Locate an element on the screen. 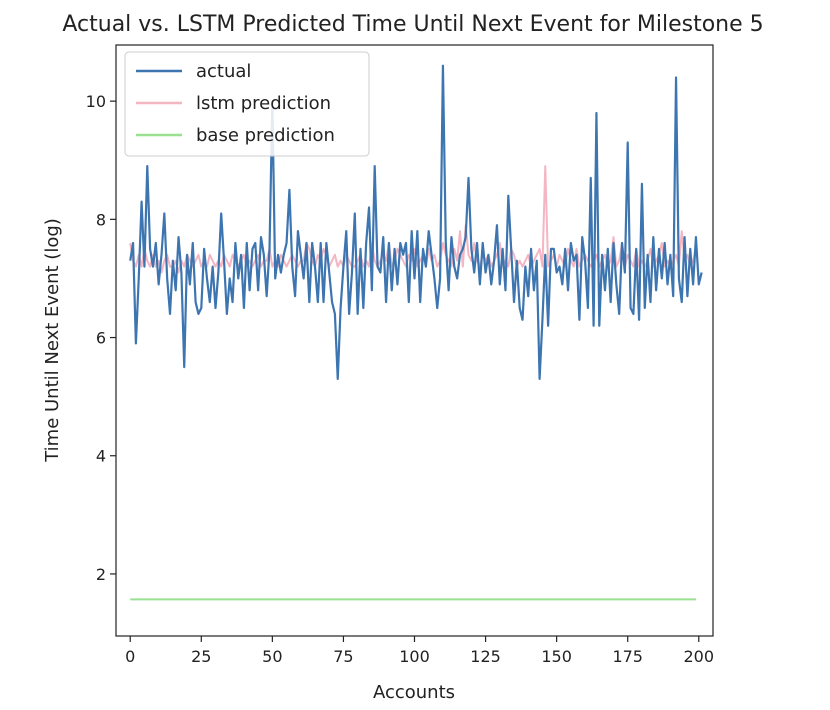 This screenshot has width=830, height=710. y-tick-label-6: 6 is located at coordinates (101, 338).